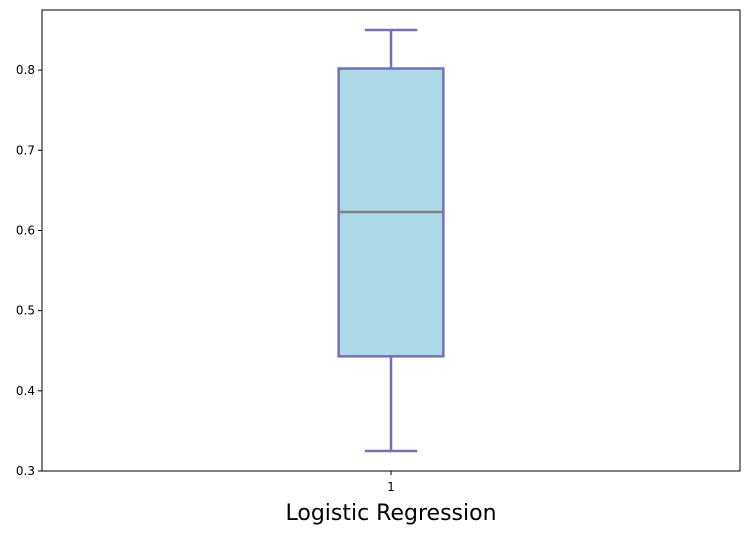 This screenshot has height=535, width=749. What do you see at coordinates (25, 391) in the screenshot?
I see `y-tick-label: 0.4` at bounding box center [25, 391].